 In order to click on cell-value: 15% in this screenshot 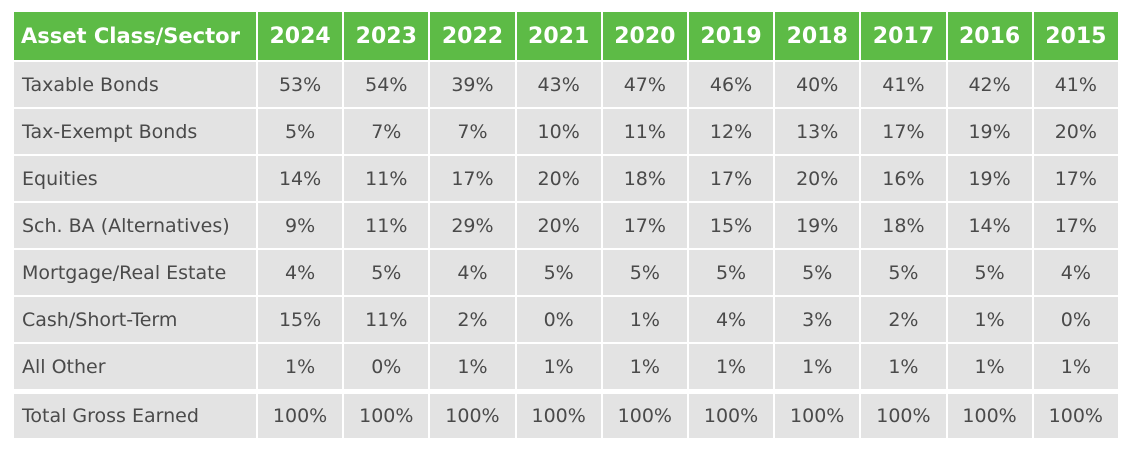, I will do `click(300, 319)`.